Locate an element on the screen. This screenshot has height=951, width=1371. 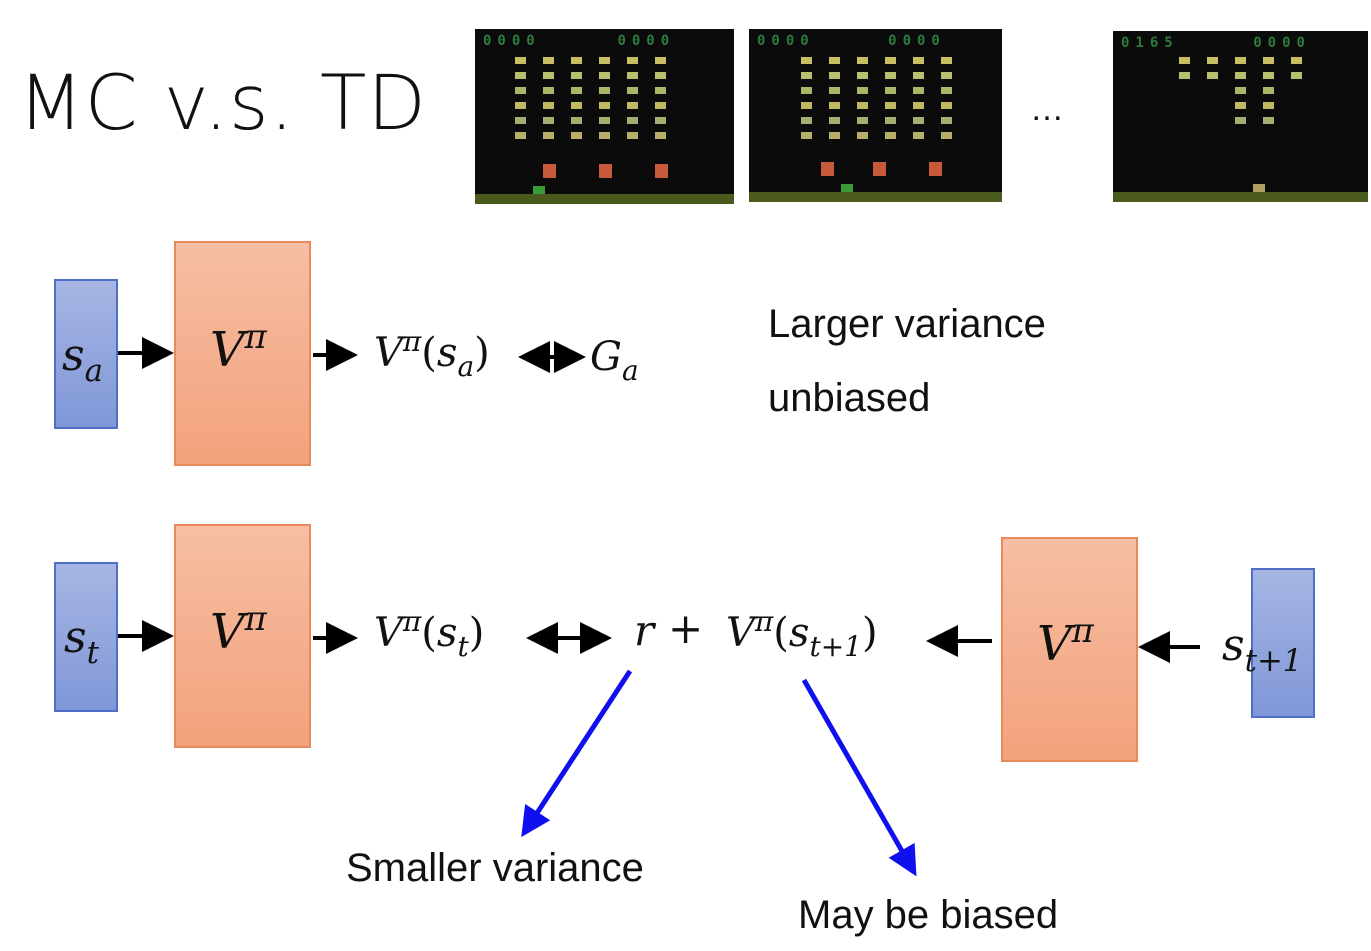
td-next-value-network-box is located at coordinates (1069, 649).